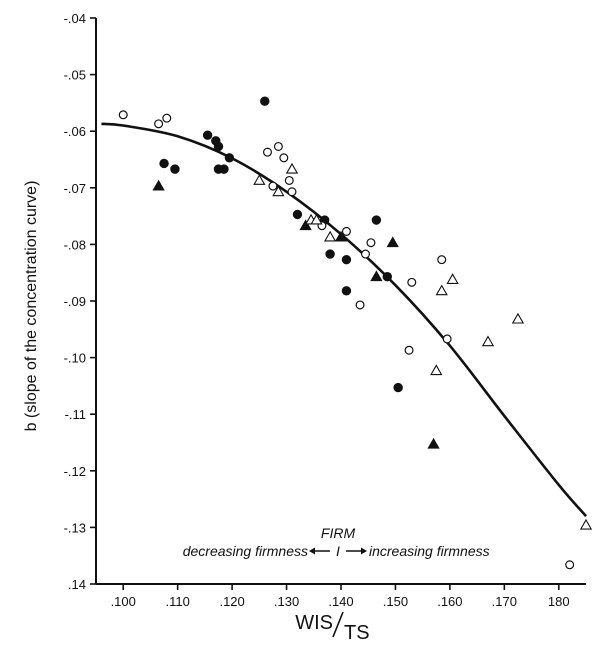  I want to click on y-tick-label: -.05, so click(75, 75).